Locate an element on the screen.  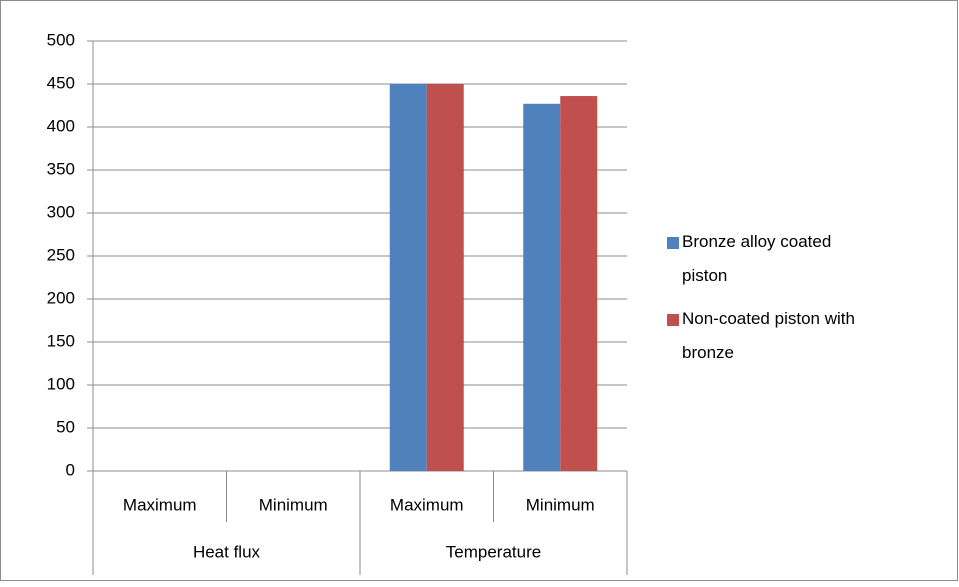
y-tick-label: 100 is located at coordinates (61, 383).